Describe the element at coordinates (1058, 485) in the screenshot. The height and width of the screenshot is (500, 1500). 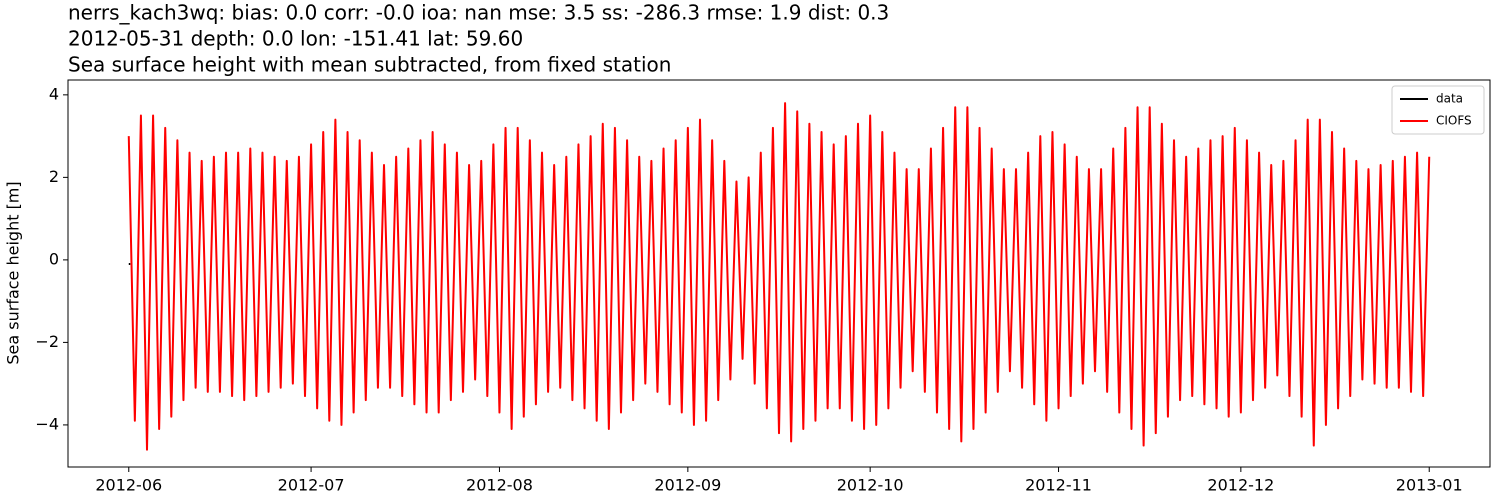
I see `x-tick-label: 2012-11` at that location.